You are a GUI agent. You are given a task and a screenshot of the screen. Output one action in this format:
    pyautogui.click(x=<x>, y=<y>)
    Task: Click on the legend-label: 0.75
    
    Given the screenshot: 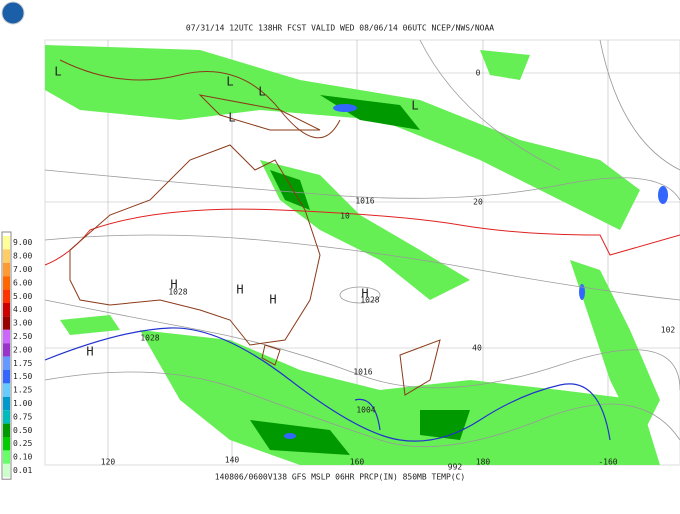 What is the action you would take?
    pyautogui.click(x=22, y=416)
    